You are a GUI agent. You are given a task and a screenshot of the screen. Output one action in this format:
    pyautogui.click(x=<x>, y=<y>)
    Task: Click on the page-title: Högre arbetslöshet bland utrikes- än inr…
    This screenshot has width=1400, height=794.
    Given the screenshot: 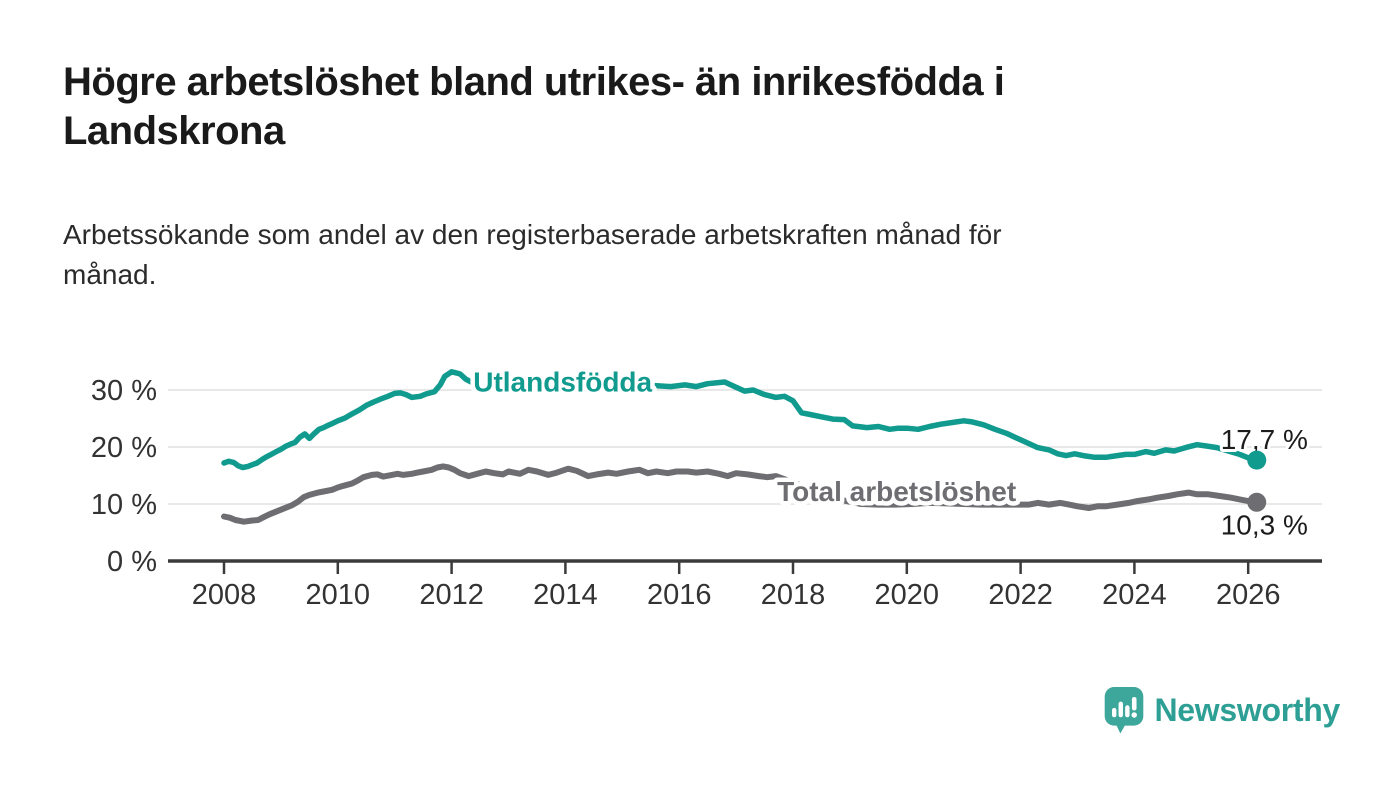 What is the action you would take?
    pyautogui.click(x=688, y=107)
    